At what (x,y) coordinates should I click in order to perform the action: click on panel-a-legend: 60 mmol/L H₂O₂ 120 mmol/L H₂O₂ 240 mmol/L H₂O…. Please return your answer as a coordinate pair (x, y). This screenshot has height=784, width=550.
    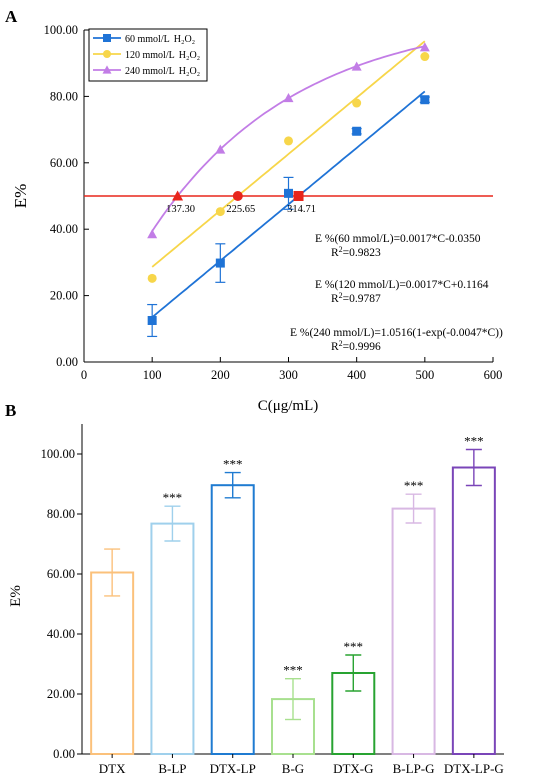
    Looking at the image, I should click on (148, 55).